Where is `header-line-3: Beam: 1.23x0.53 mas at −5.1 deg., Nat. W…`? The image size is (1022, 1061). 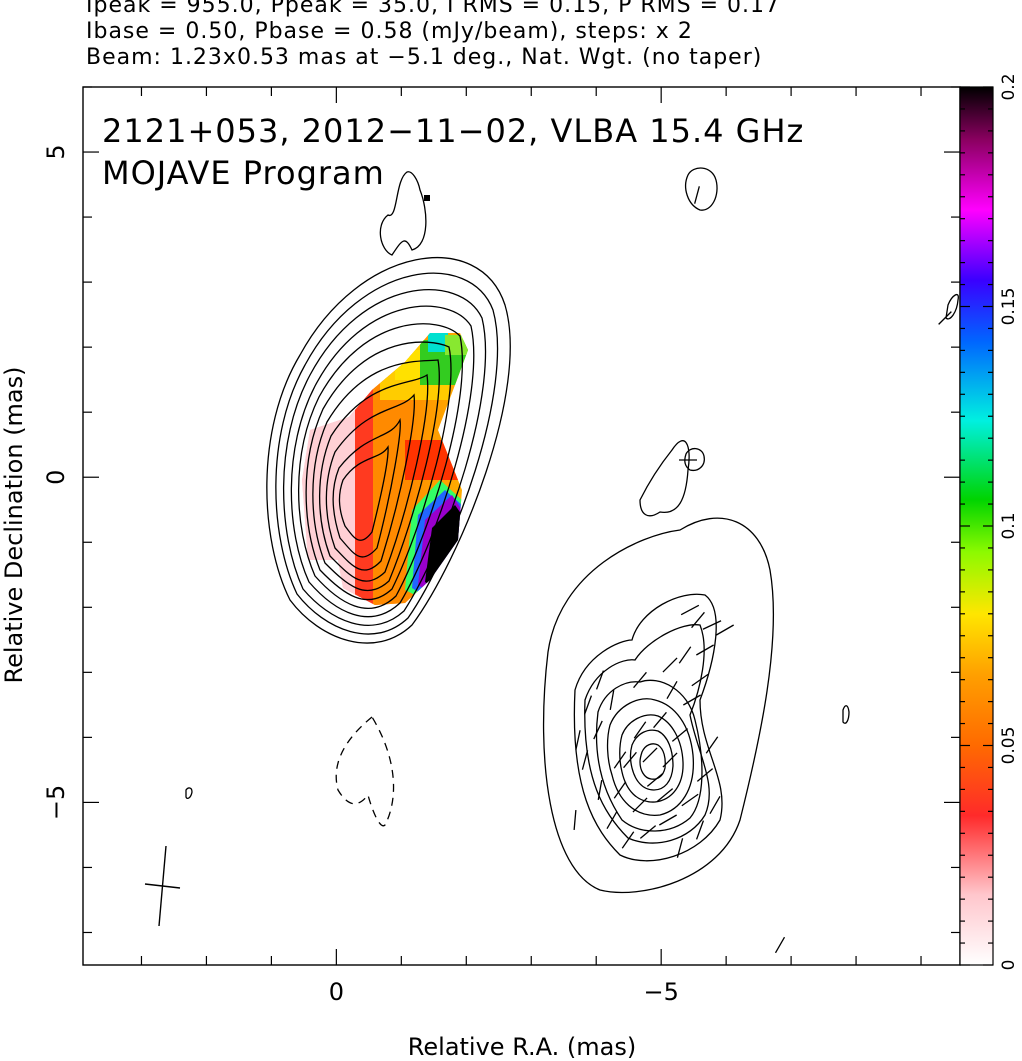
header-line-3: Beam: 1.23x0.53 mas at −5.1 deg., Nat. W… is located at coordinates (424, 57).